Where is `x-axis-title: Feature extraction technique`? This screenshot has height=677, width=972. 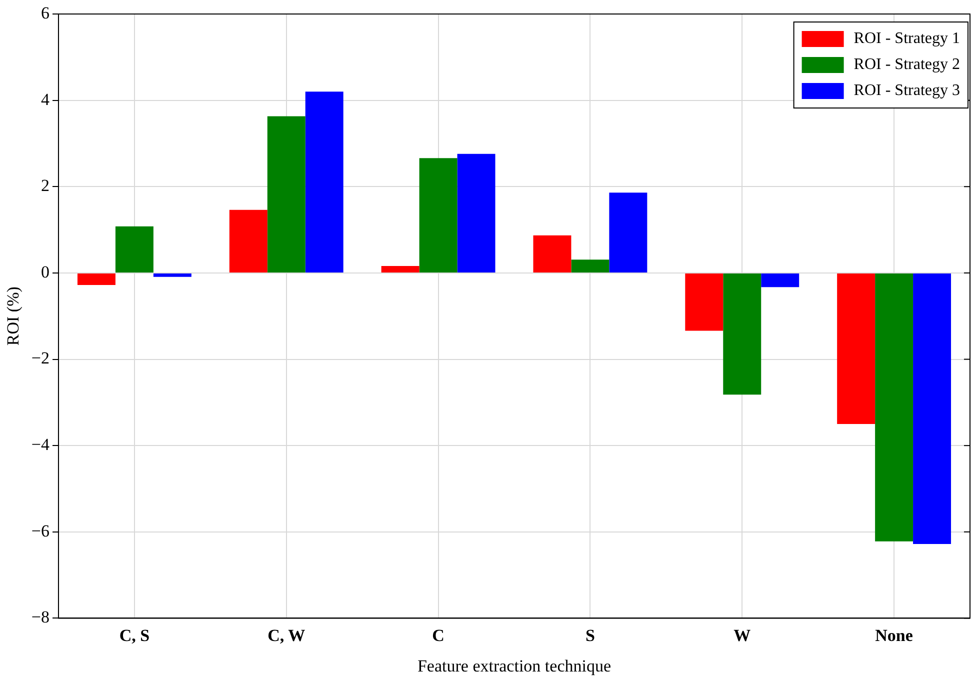 x-axis-title: Feature extraction technique is located at coordinates (514, 666).